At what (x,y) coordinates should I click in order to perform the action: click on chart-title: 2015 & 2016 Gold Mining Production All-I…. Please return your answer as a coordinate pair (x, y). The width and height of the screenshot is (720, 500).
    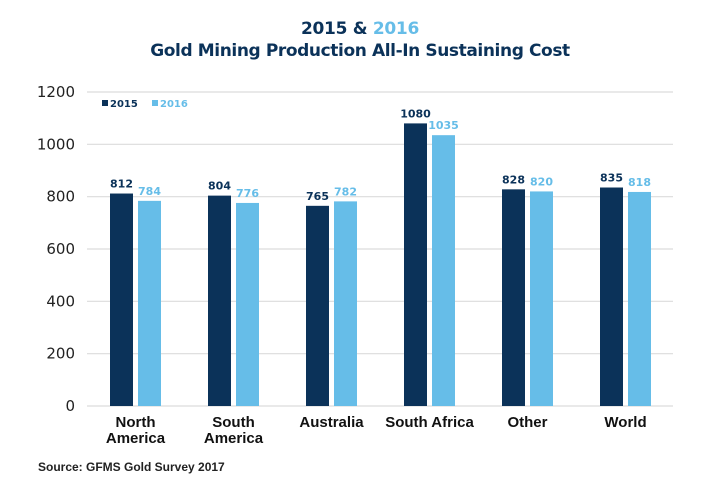
    Looking at the image, I should click on (360, 40).